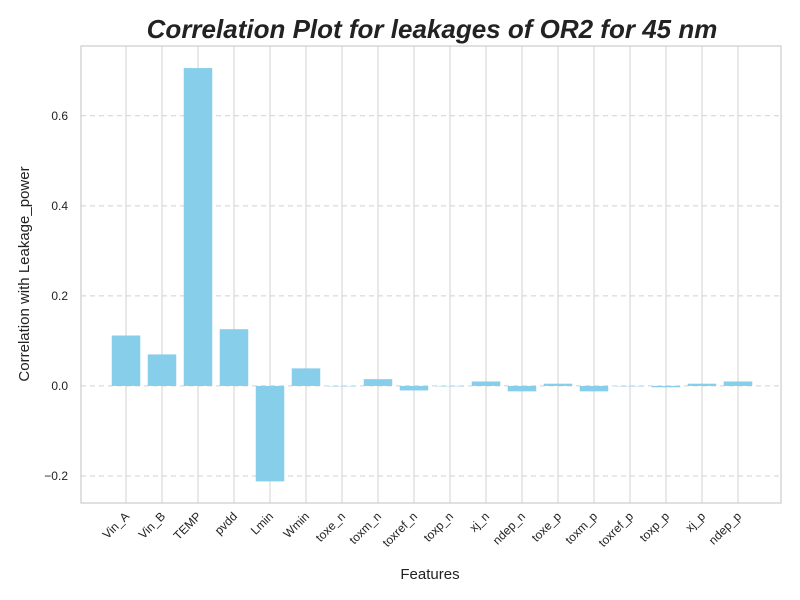 Image resolution: width=800 pixels, height=600 pixels. I want to click on y-tick-labels: −0.2 0.0 0.2 0.4 0.6, so click(56, 296).